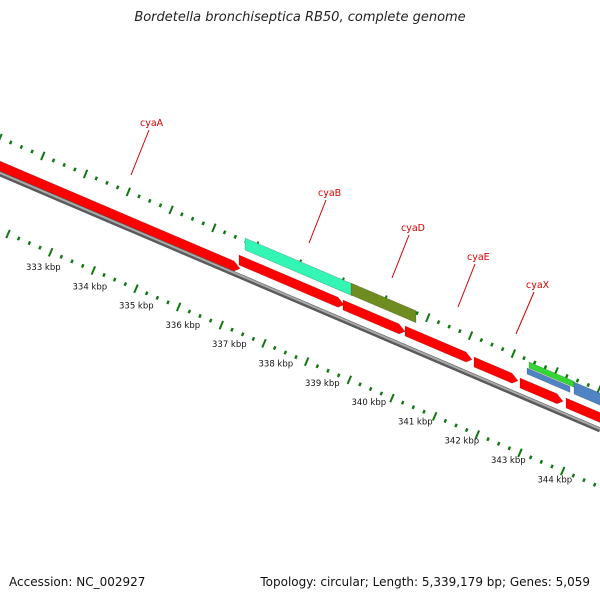  I want to click on kbp-label: 334 kbp, so click(90, 287).